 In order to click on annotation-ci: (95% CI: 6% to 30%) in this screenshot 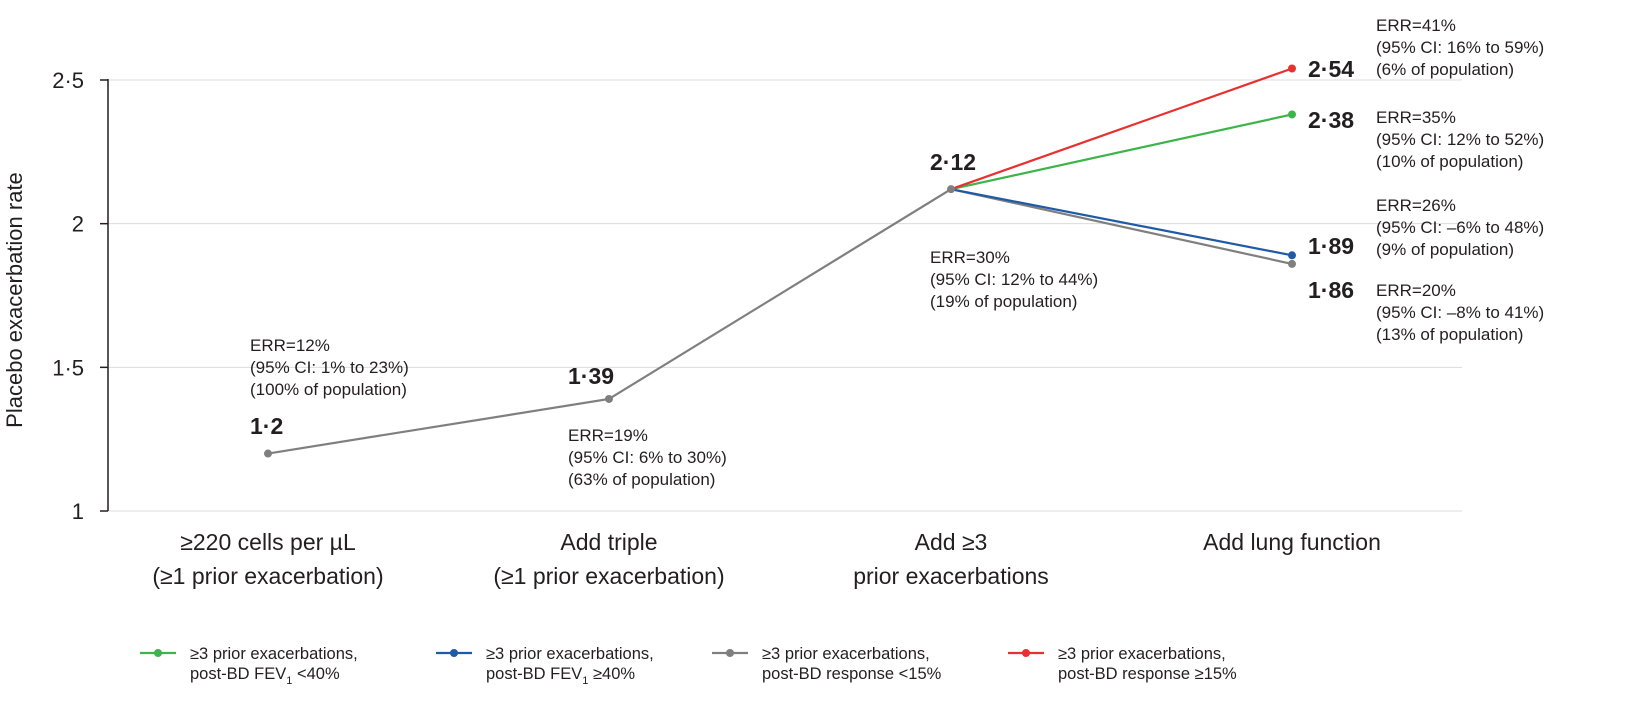, I will do `click(647, 457)`.